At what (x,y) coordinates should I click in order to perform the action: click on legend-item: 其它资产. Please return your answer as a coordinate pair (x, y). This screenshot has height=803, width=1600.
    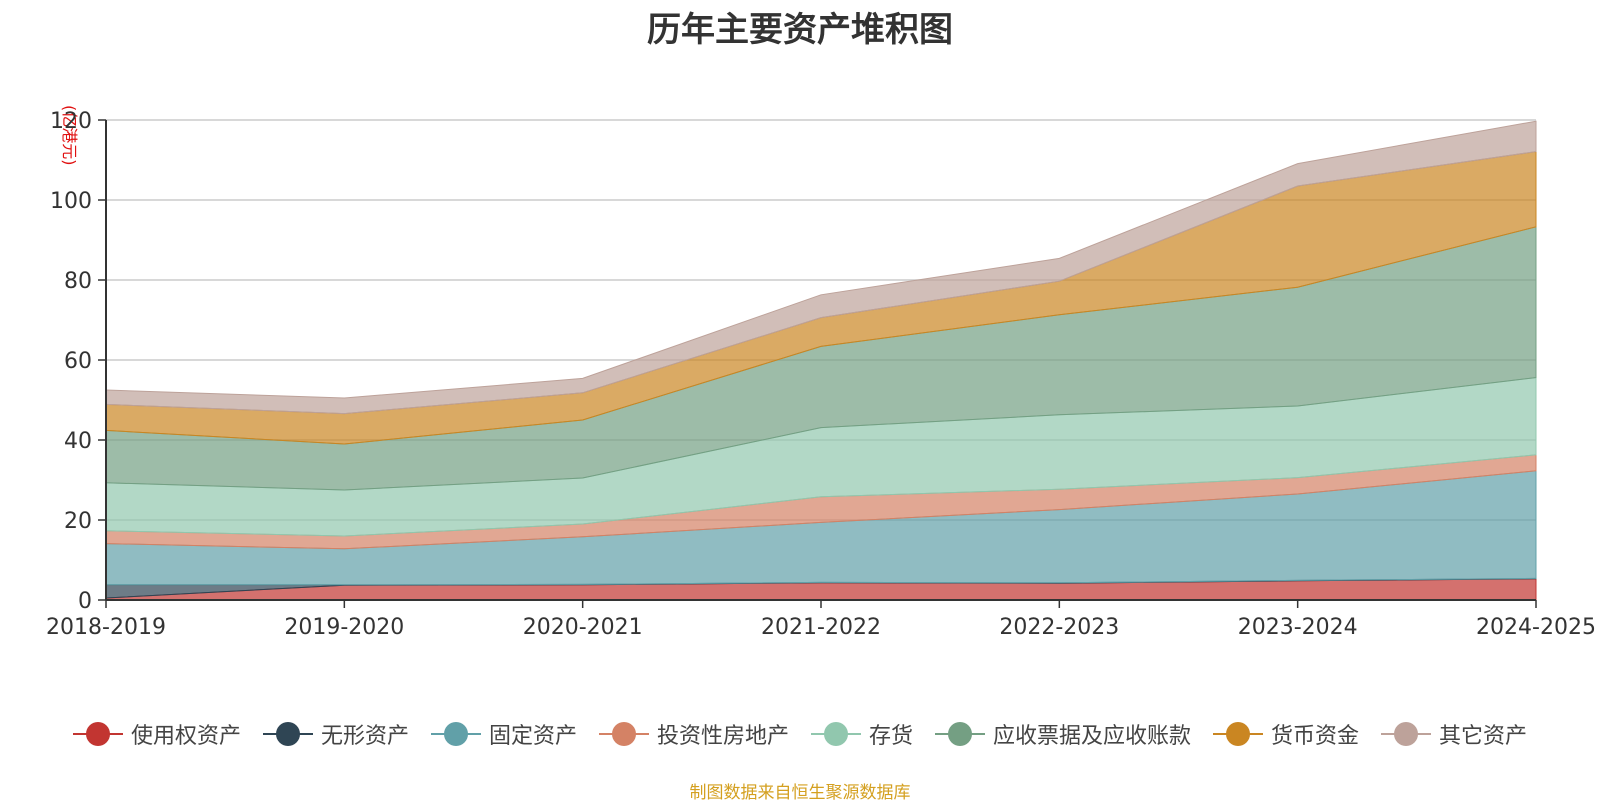
    Looking at the image, I should click on (1454, 734).